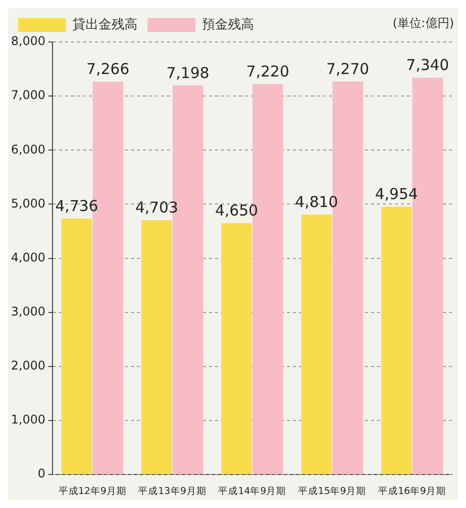  Describe the element at coordinates (396, 194) in the screenshot. I see `data-label: 4,954` at that location.